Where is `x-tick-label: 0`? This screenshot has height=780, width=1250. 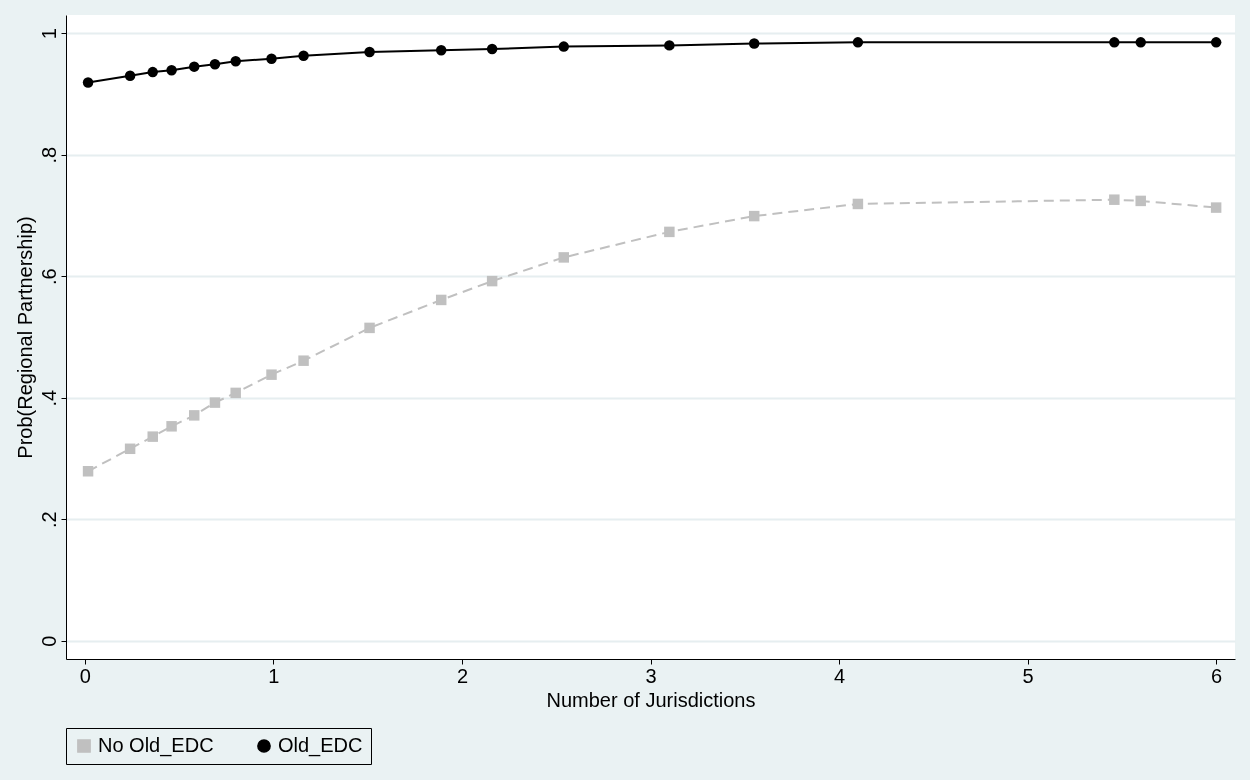 x-tick-label: 0 is located at coordinates (85, 675).